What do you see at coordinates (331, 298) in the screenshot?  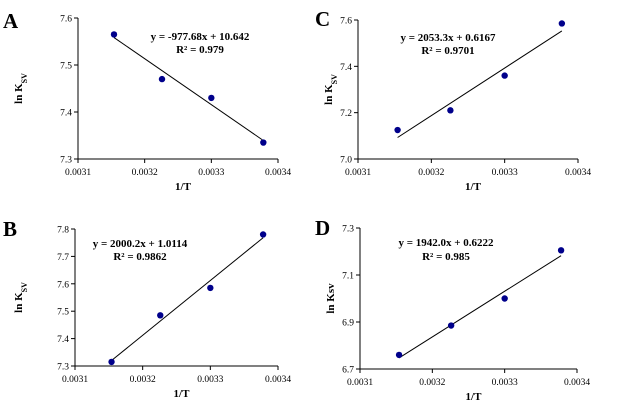 I see `y-axis-label: ln Ksv` at bounding box center [331, 298].